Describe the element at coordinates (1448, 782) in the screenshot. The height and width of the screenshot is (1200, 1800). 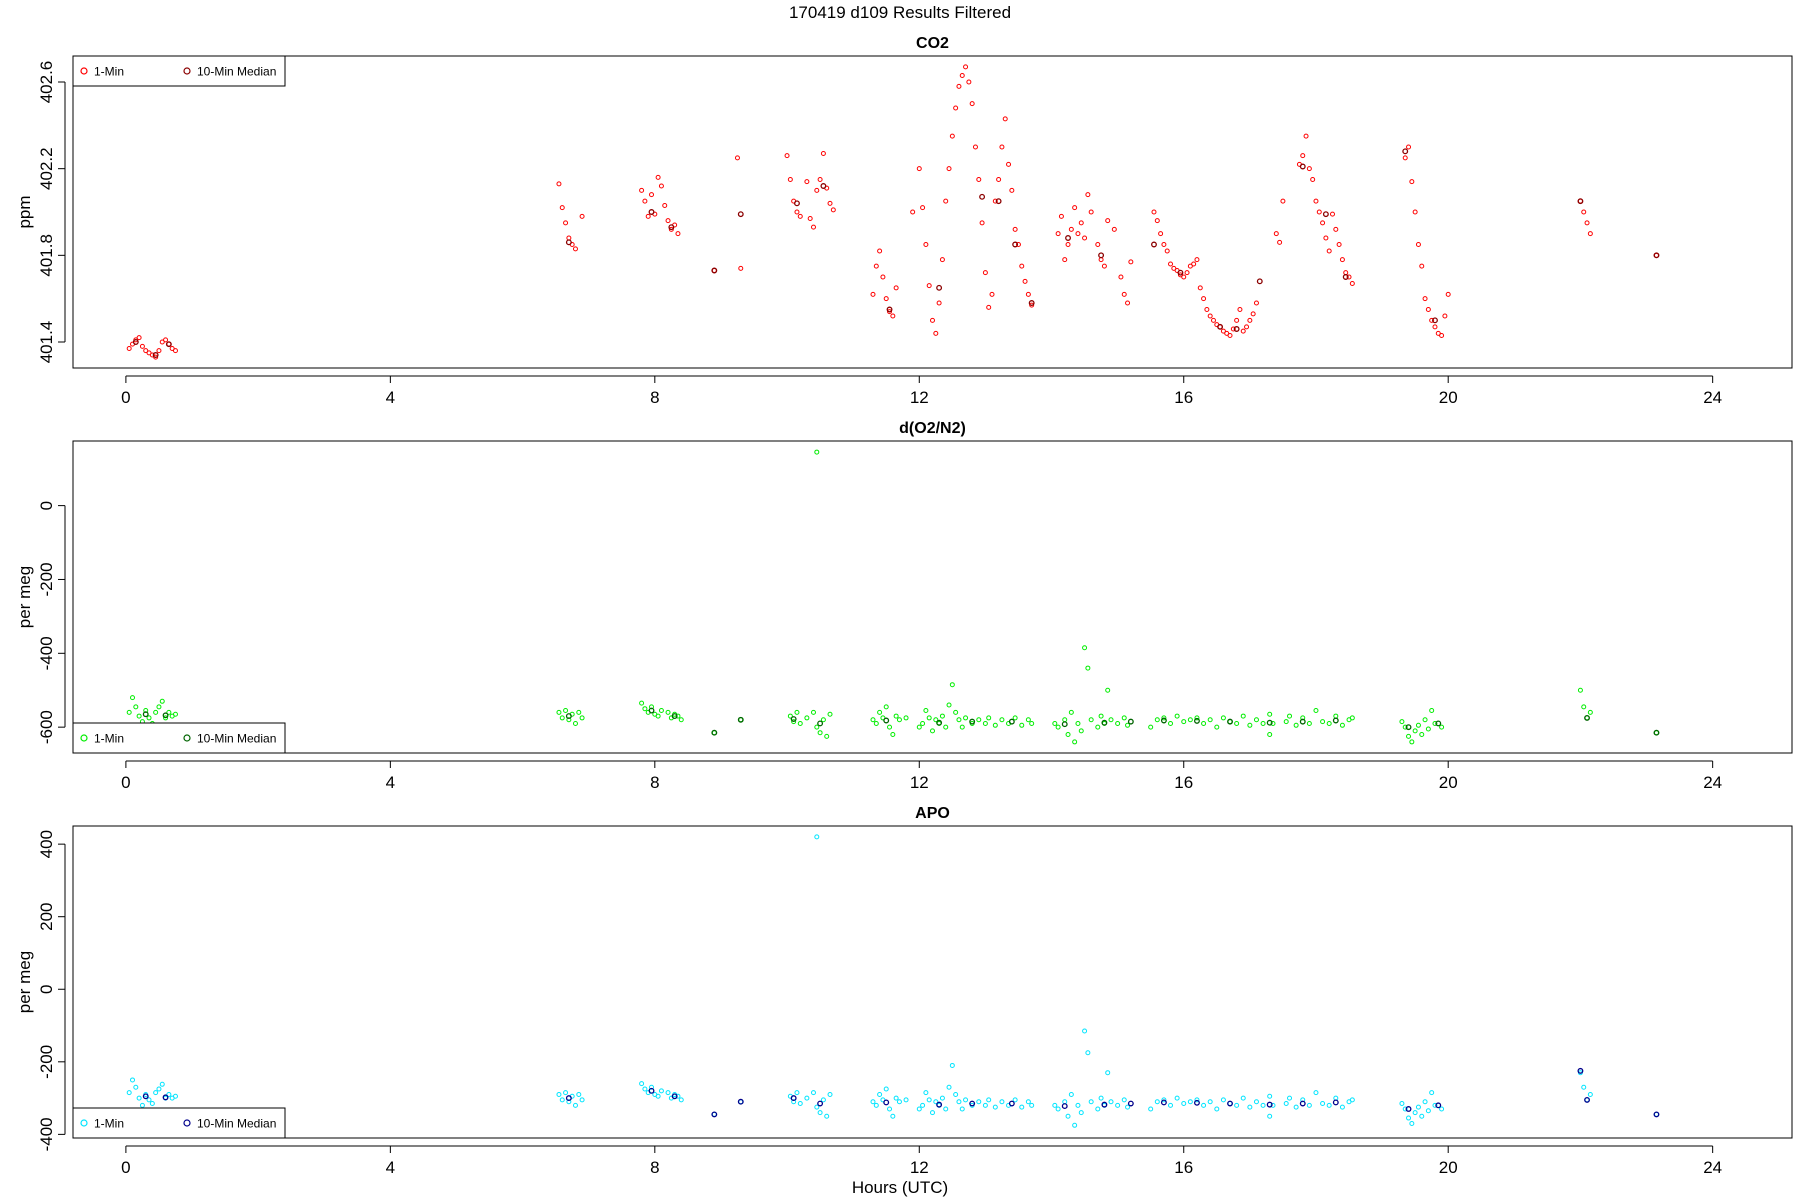
I see `o2n2-x-tick-label: 20` at that location.